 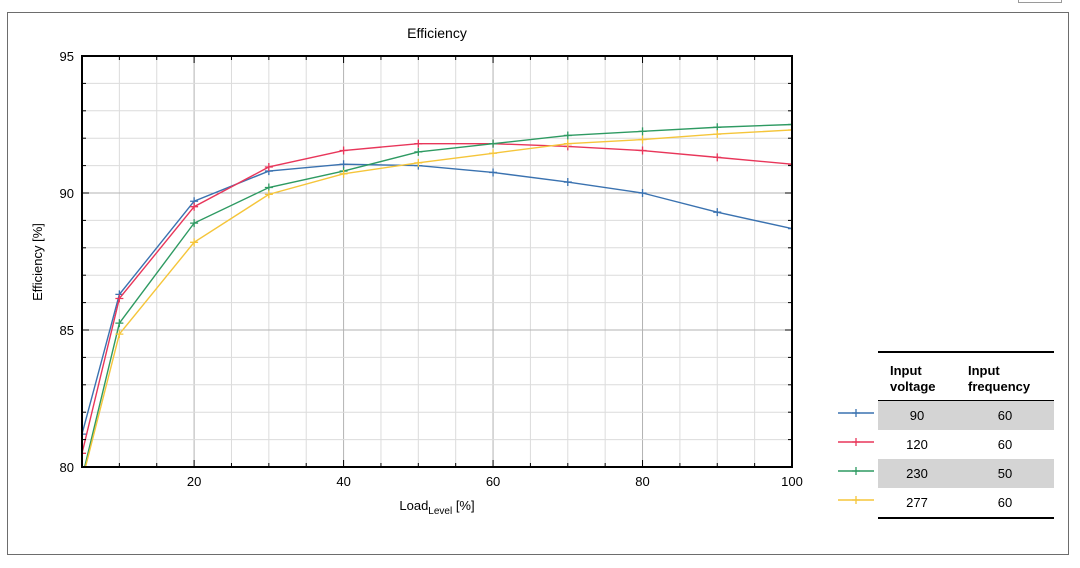 What do you see at coordinates (343, 481) in the screenshot?
I see `x-tick-label: 40` at bounding box center [343, 481].